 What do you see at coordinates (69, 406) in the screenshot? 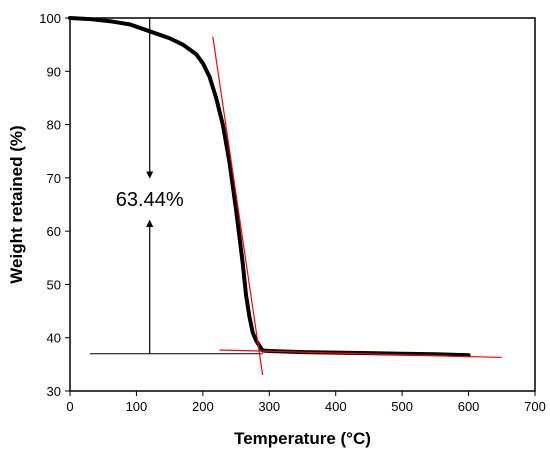
I see `x-tick-label: 0` at bounding box center [69, 406].